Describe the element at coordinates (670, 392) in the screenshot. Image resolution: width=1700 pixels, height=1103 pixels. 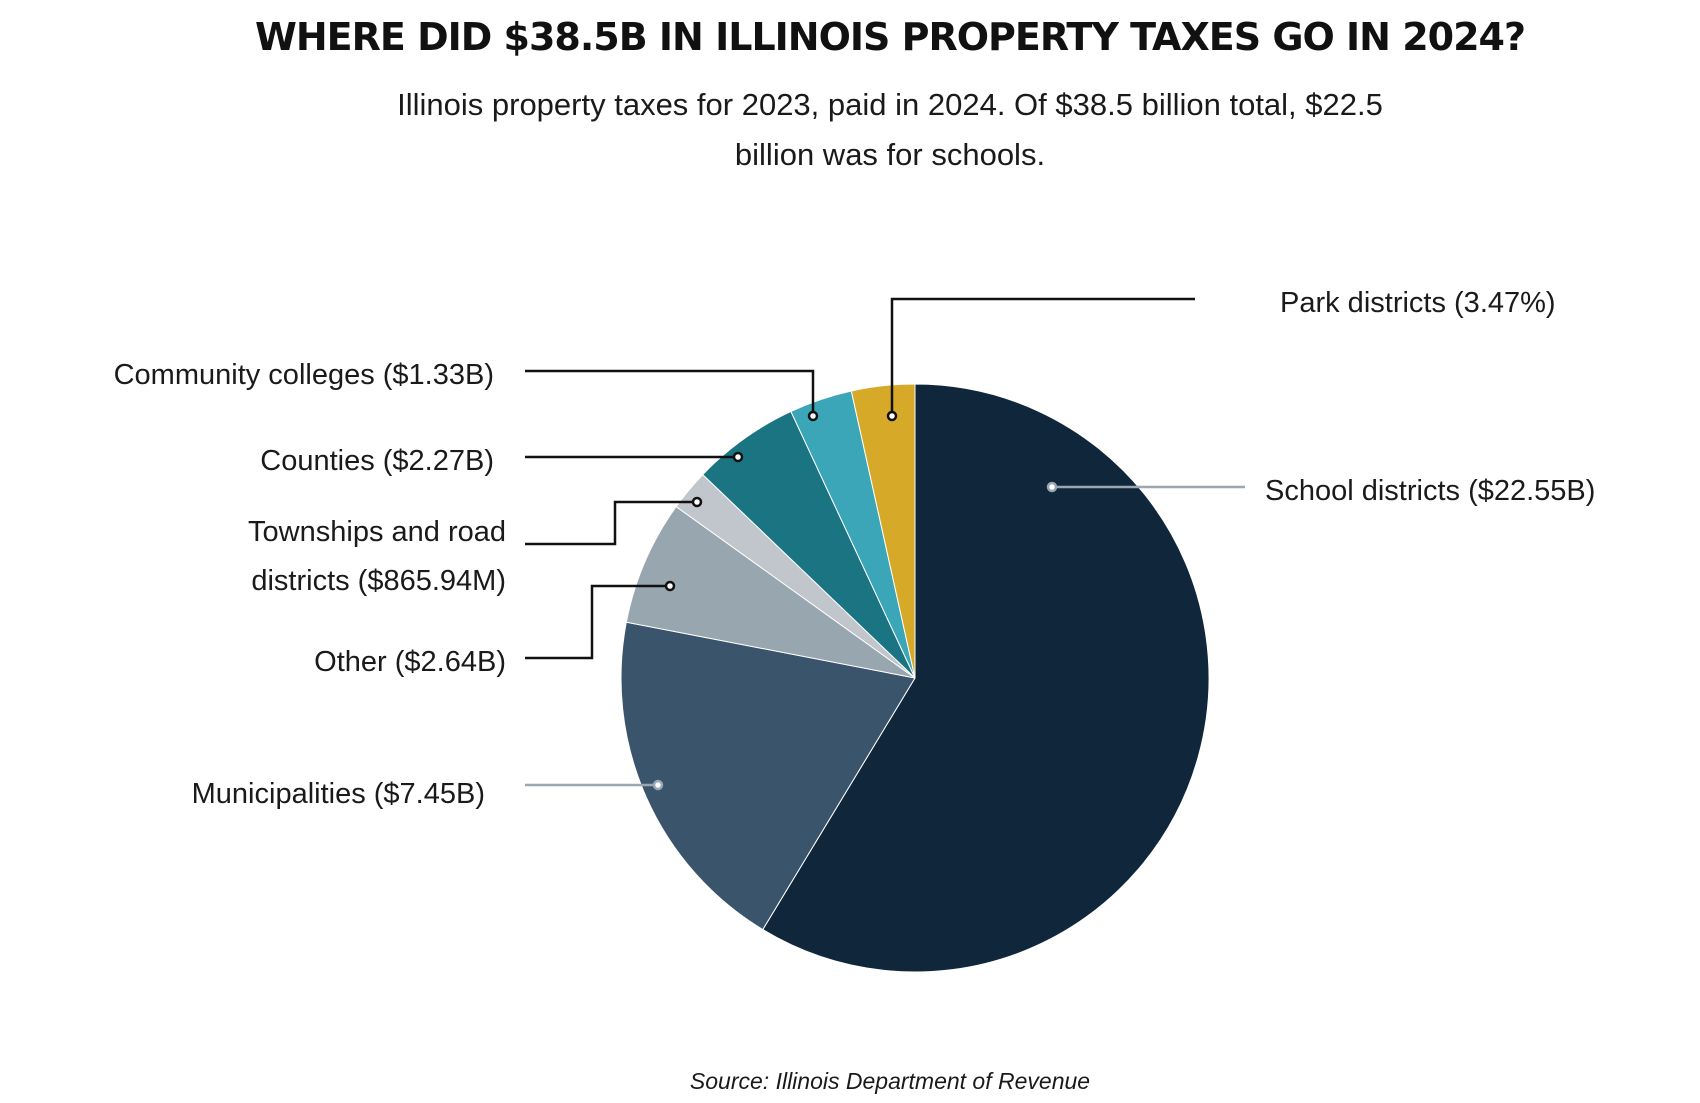
I see `leader-community-colleges` at that location.